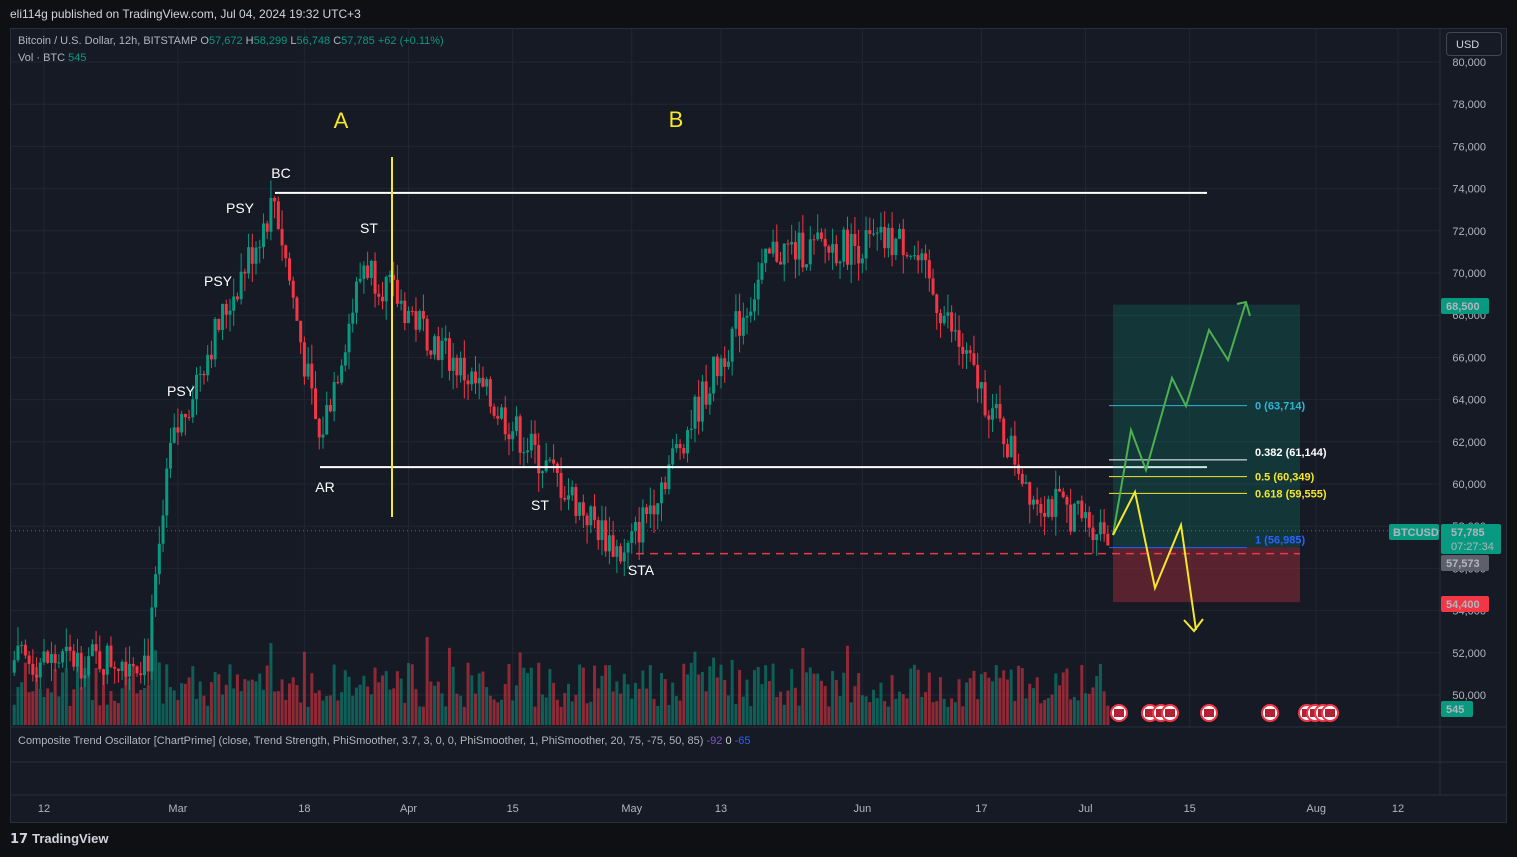 This screenshot has width=1517, height=857. I want to click on phase-label: A, so click(341, 120).